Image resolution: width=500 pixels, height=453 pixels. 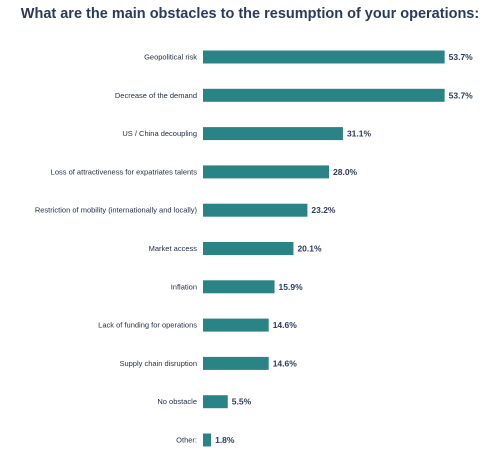 What do you see at coordinates (242, 402) in the screenshot?
I see `value-label: 5.5%` at bounding box center [242, 402].